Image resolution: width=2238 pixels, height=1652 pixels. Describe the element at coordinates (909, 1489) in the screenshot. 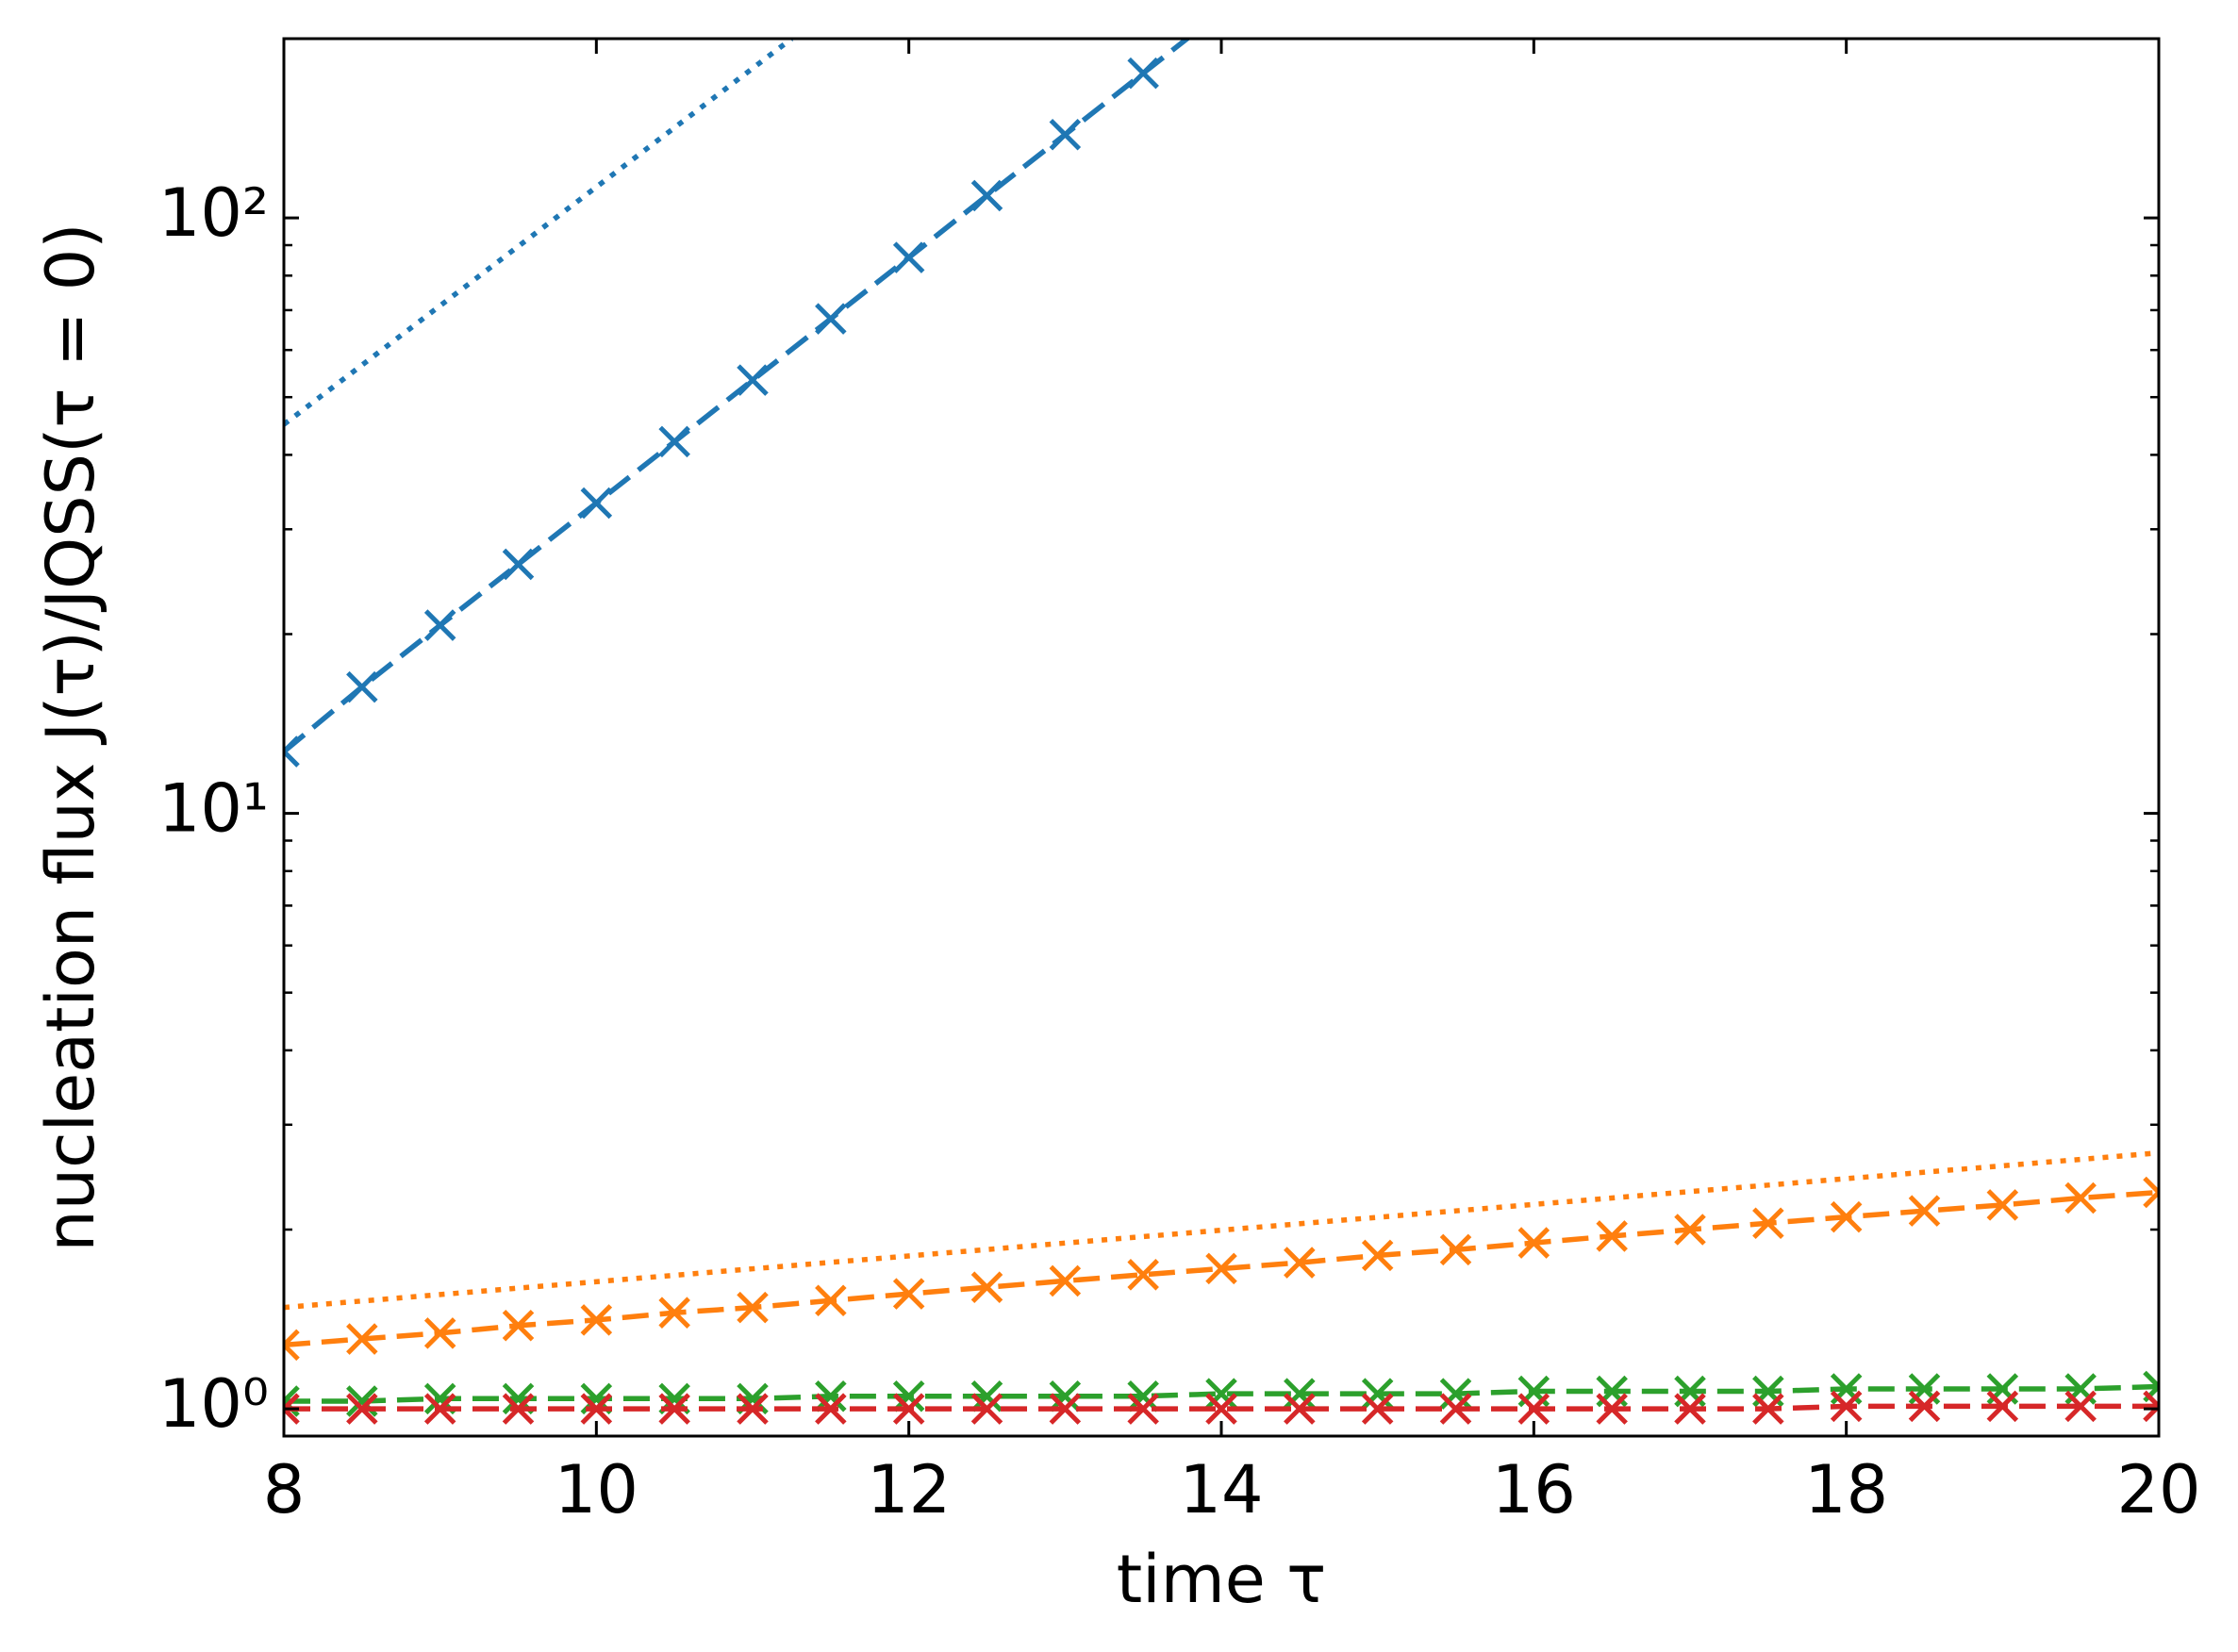

I see `x-tick-label: 12` at that location.